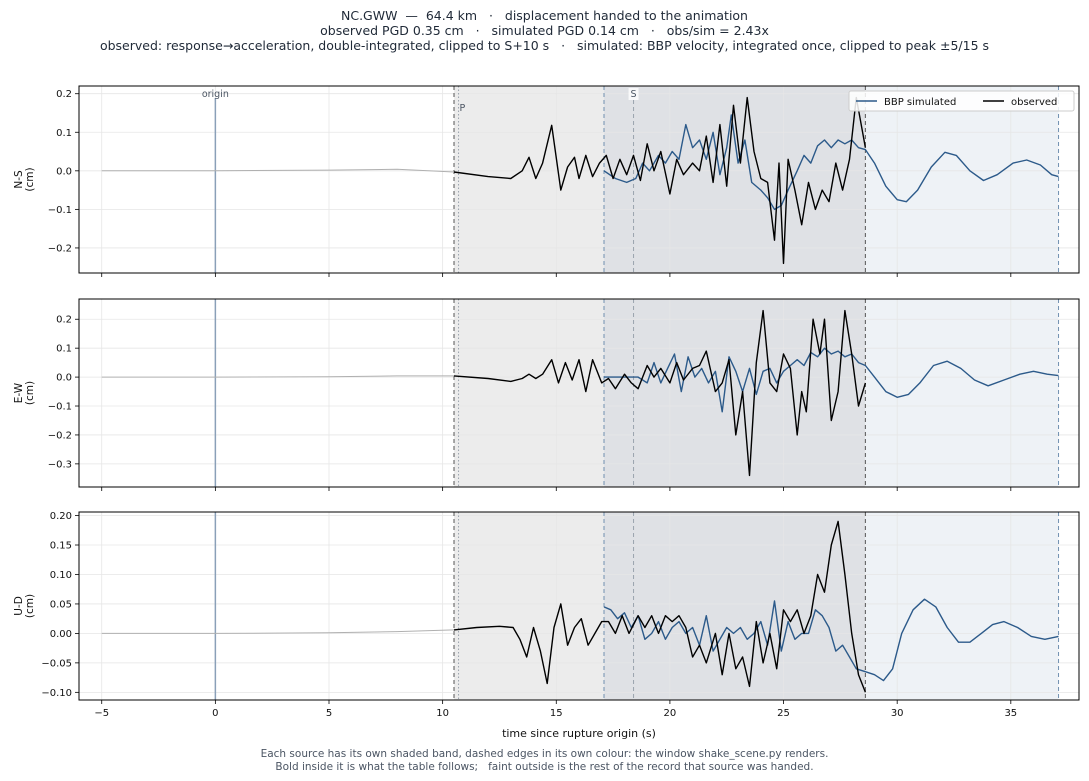 The image size is (1089, 781). Describe the element at coordinates (19, 179) in the screenshot. I see `y-axis-label: N-S` at that location.